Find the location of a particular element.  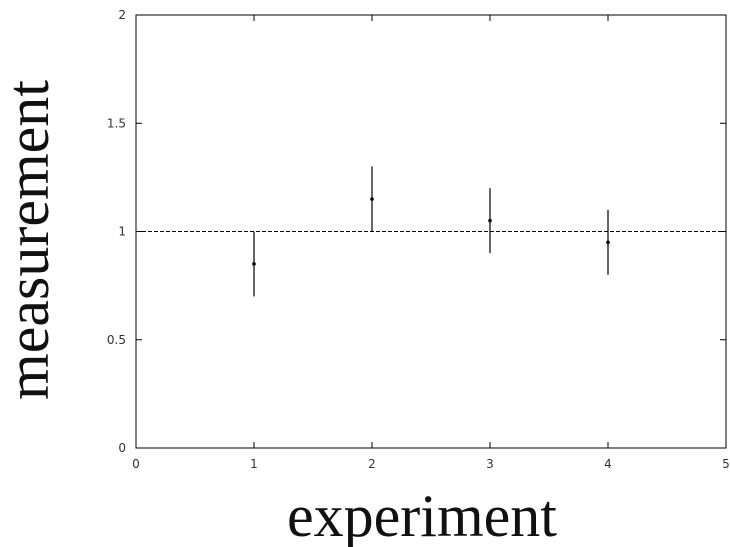

x-tick-label: 1 is located at coordinates (254, 464).